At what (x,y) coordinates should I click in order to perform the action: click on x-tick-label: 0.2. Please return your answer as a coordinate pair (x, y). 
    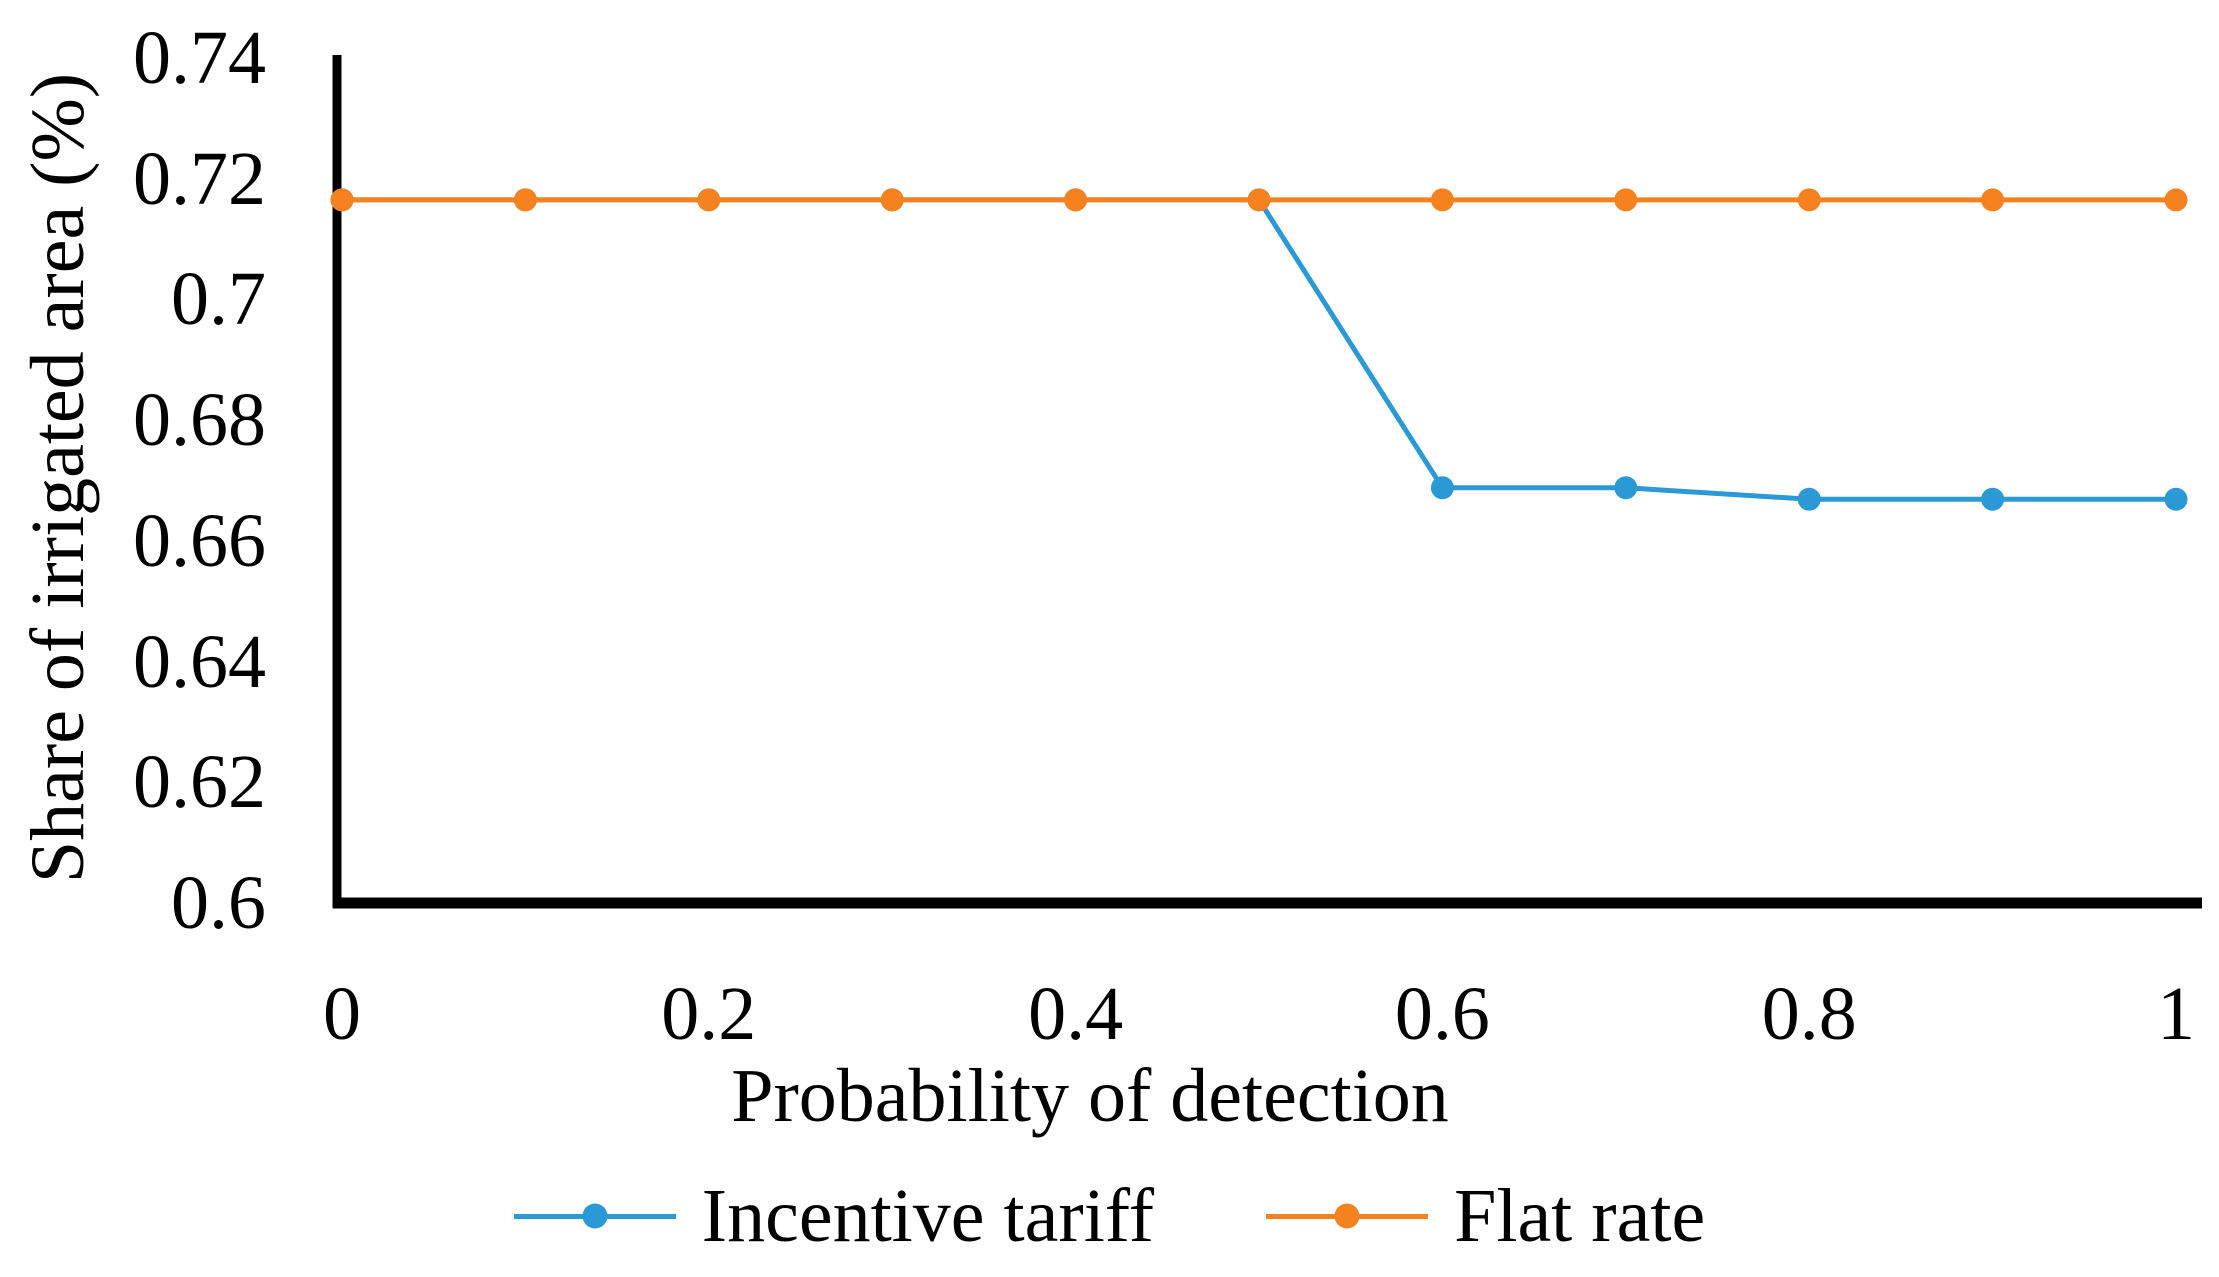
    Looking at the image, I should click on (709, 1014).